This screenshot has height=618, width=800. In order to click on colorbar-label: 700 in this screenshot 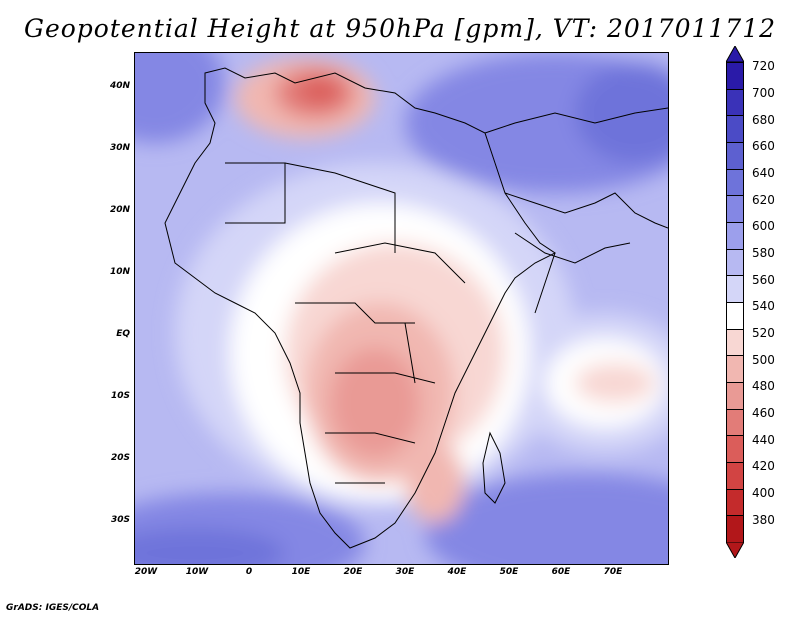, I will do `click(763, 93)`.